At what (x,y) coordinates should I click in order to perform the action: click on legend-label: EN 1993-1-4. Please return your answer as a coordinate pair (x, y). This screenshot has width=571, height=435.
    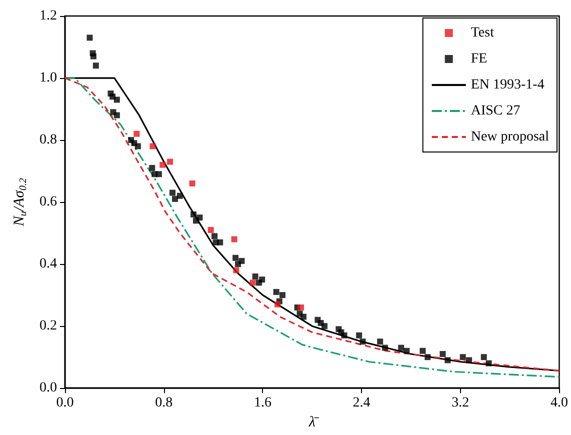
    Looking at the image, I should click on (507, 85).